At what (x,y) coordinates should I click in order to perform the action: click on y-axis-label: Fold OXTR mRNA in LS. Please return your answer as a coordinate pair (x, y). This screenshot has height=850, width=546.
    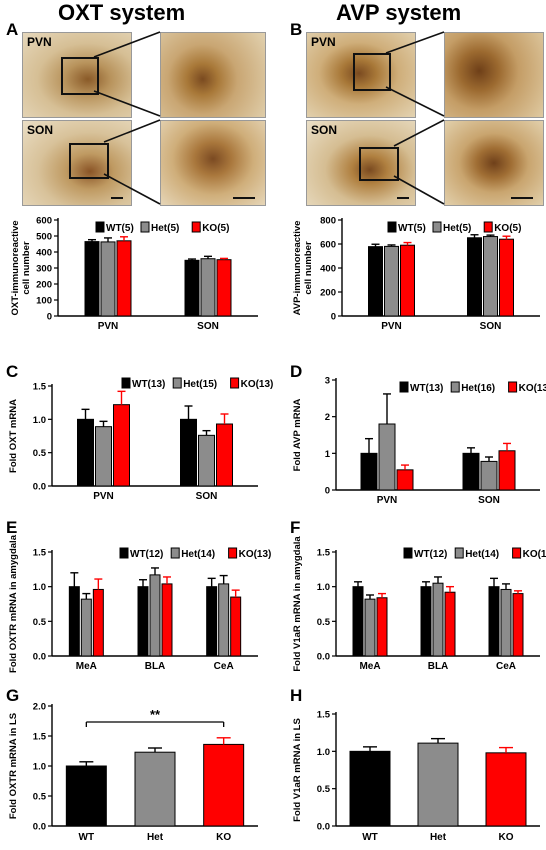
    Looking at the image, I should click on (13, 766).